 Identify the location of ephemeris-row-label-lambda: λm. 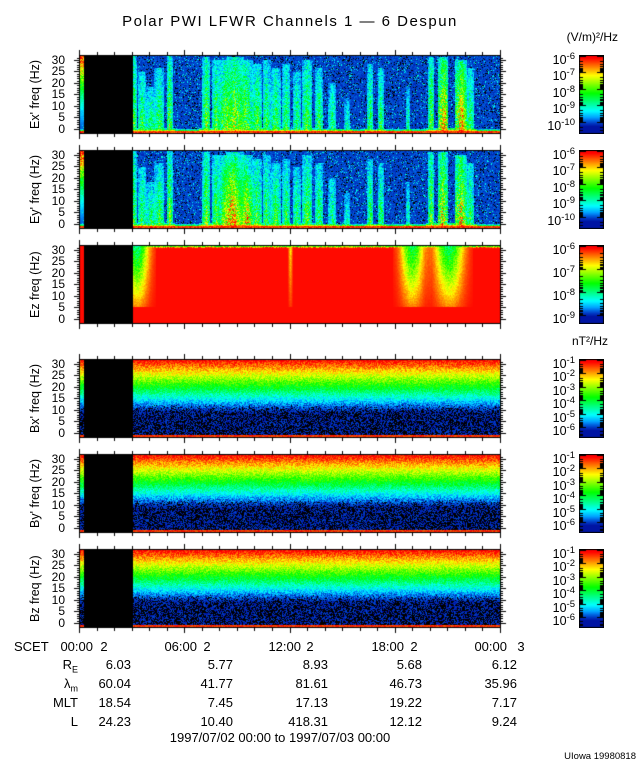
(71, 685).